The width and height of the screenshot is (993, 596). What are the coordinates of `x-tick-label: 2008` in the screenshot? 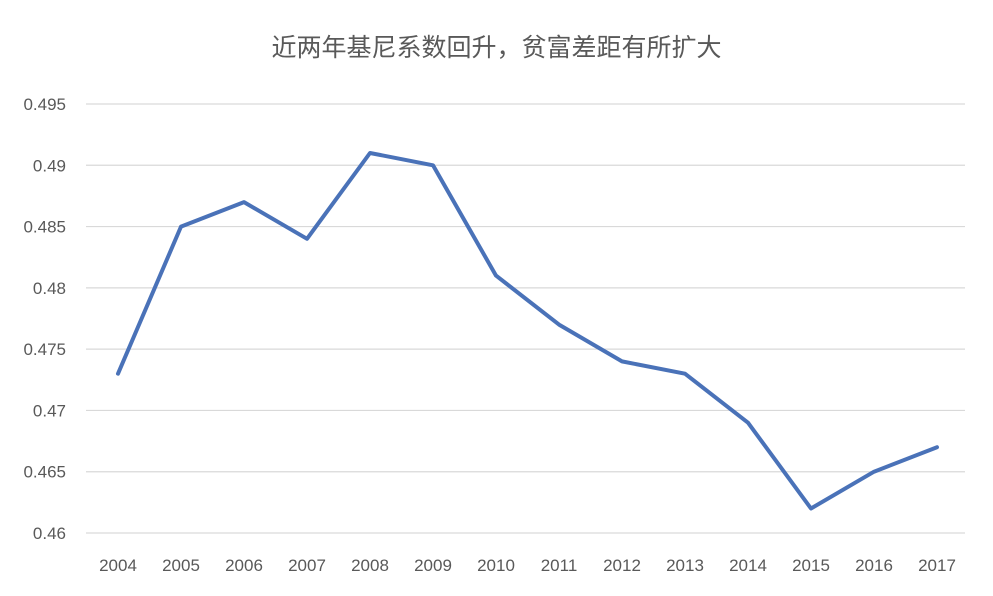 It's located at (370, 565).